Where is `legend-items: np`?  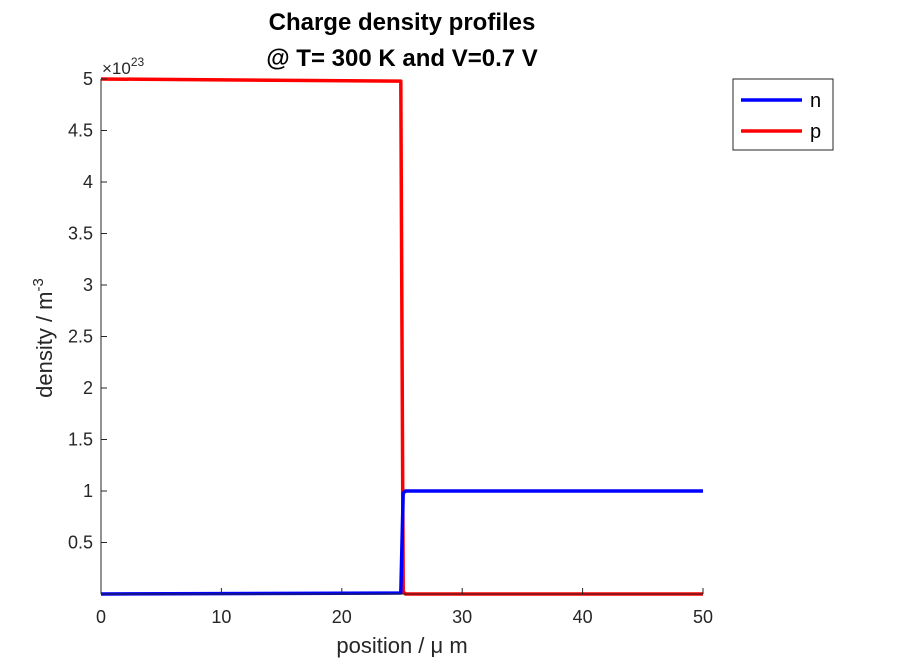
legend-items: np is located at coordinates (781, 116).